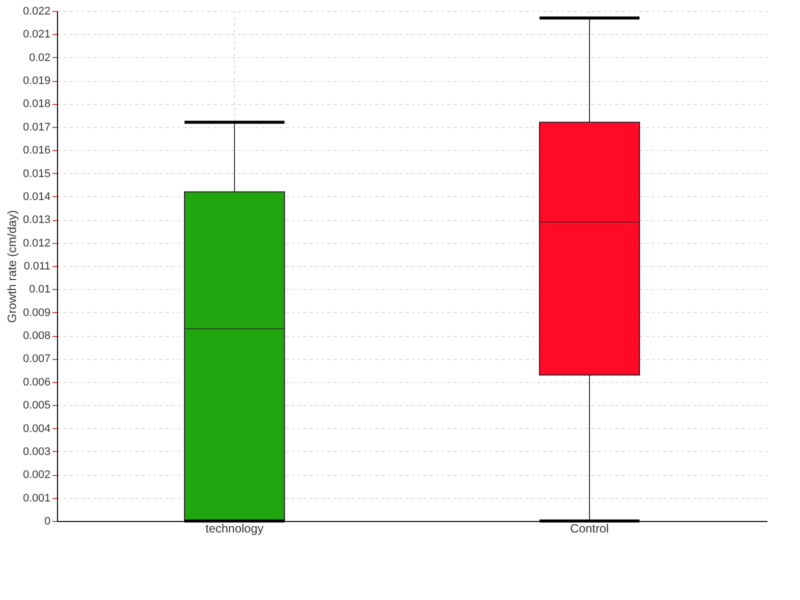  Describe the element at coordinates (36, 34) in the screenshot. I see `y-tick-label: 0.021` at that location.